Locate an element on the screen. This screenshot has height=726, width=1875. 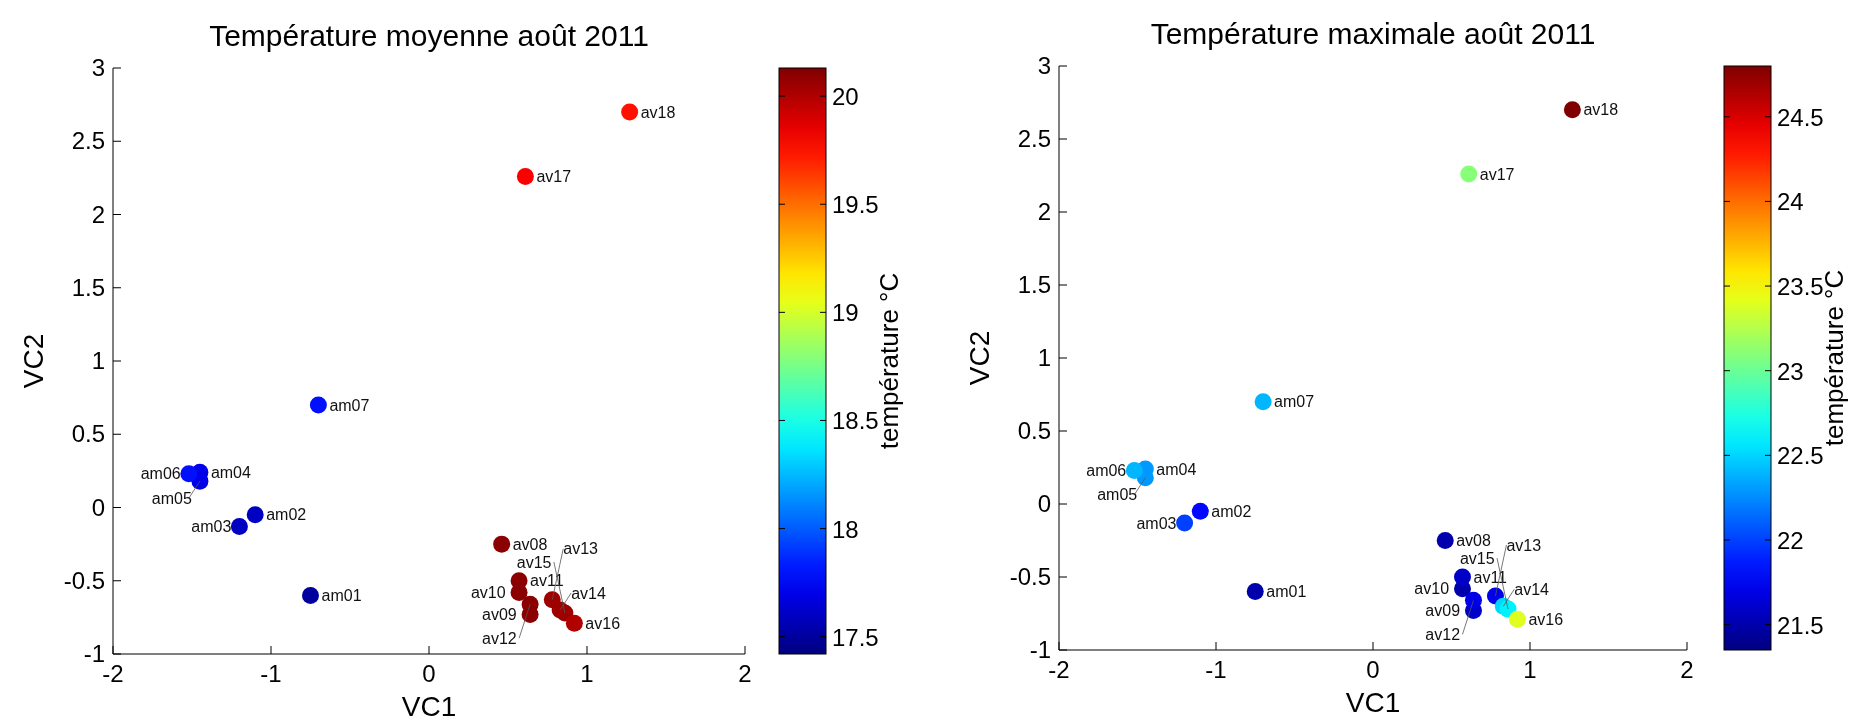
chart-title: Température moyenne août 2011 is located at coordinates (429, 35).